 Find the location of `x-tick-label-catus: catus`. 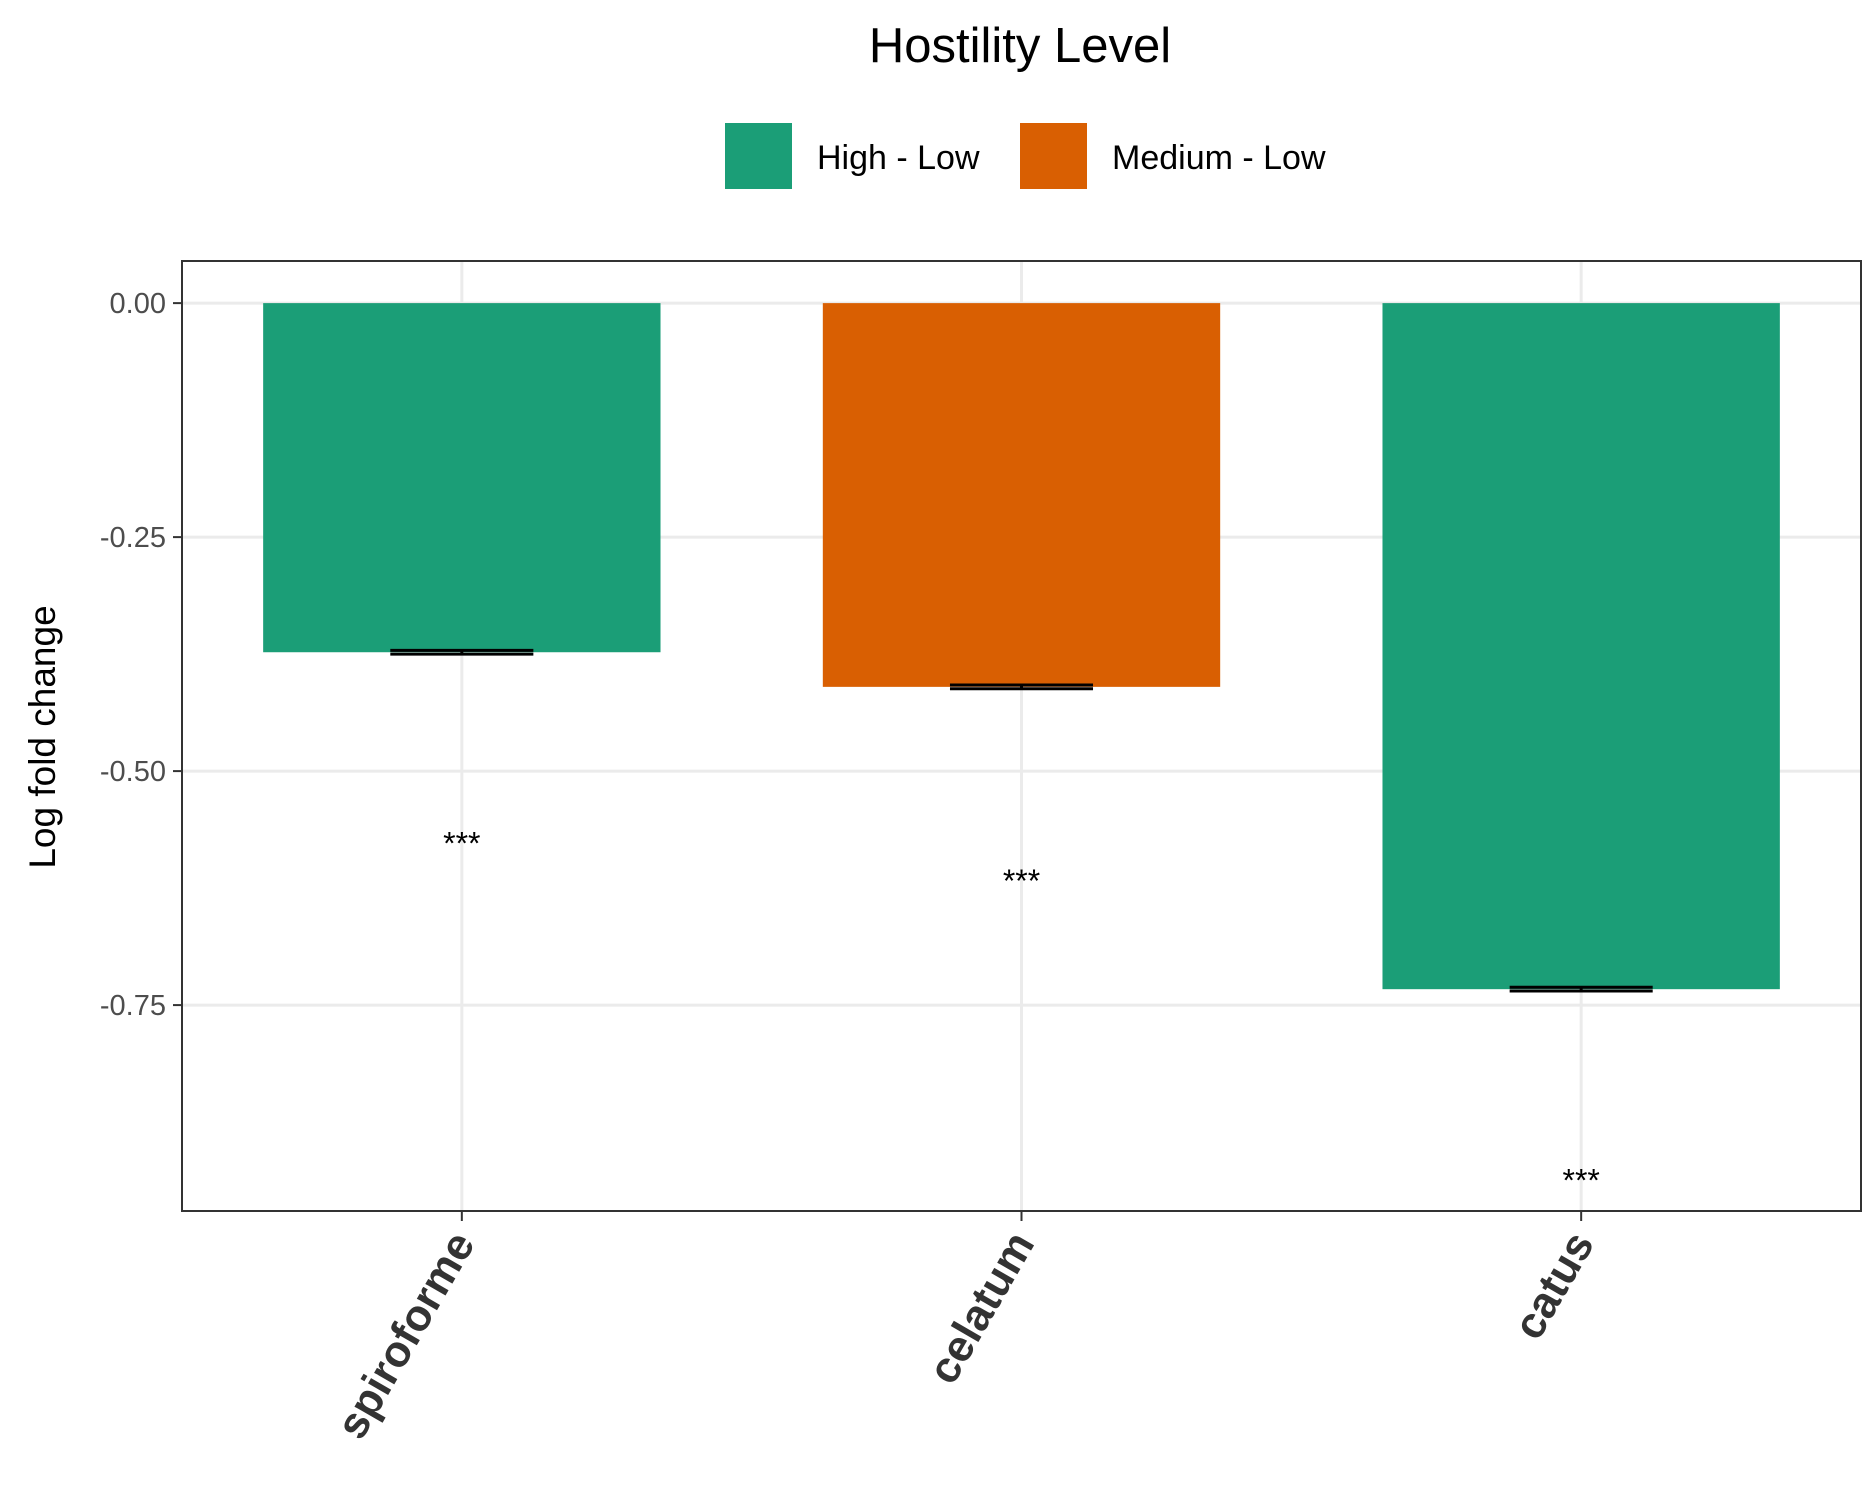

x-tick-label-catus: catus is located at coordinates (1554, 1286).